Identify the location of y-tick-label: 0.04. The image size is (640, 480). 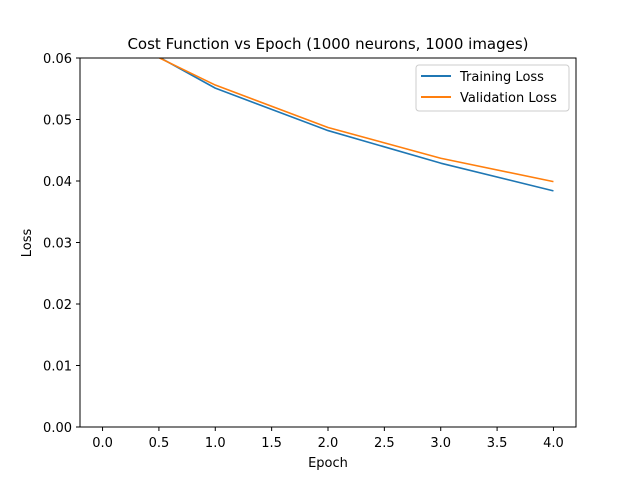
(57, 182).